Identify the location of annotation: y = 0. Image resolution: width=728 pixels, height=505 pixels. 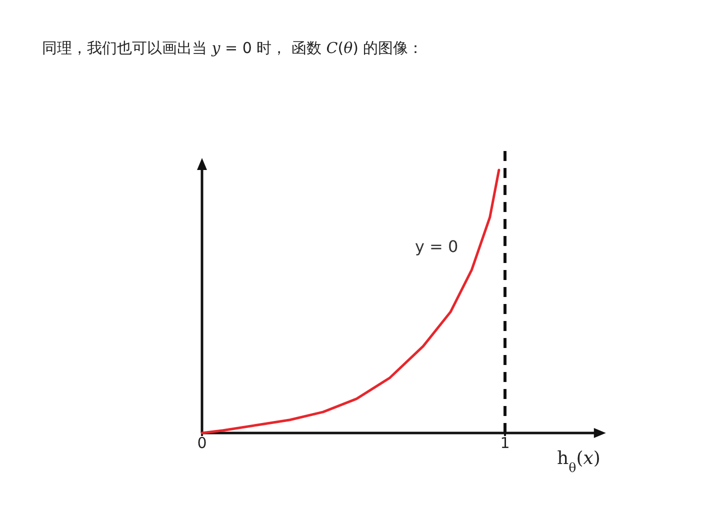
(436, 246).